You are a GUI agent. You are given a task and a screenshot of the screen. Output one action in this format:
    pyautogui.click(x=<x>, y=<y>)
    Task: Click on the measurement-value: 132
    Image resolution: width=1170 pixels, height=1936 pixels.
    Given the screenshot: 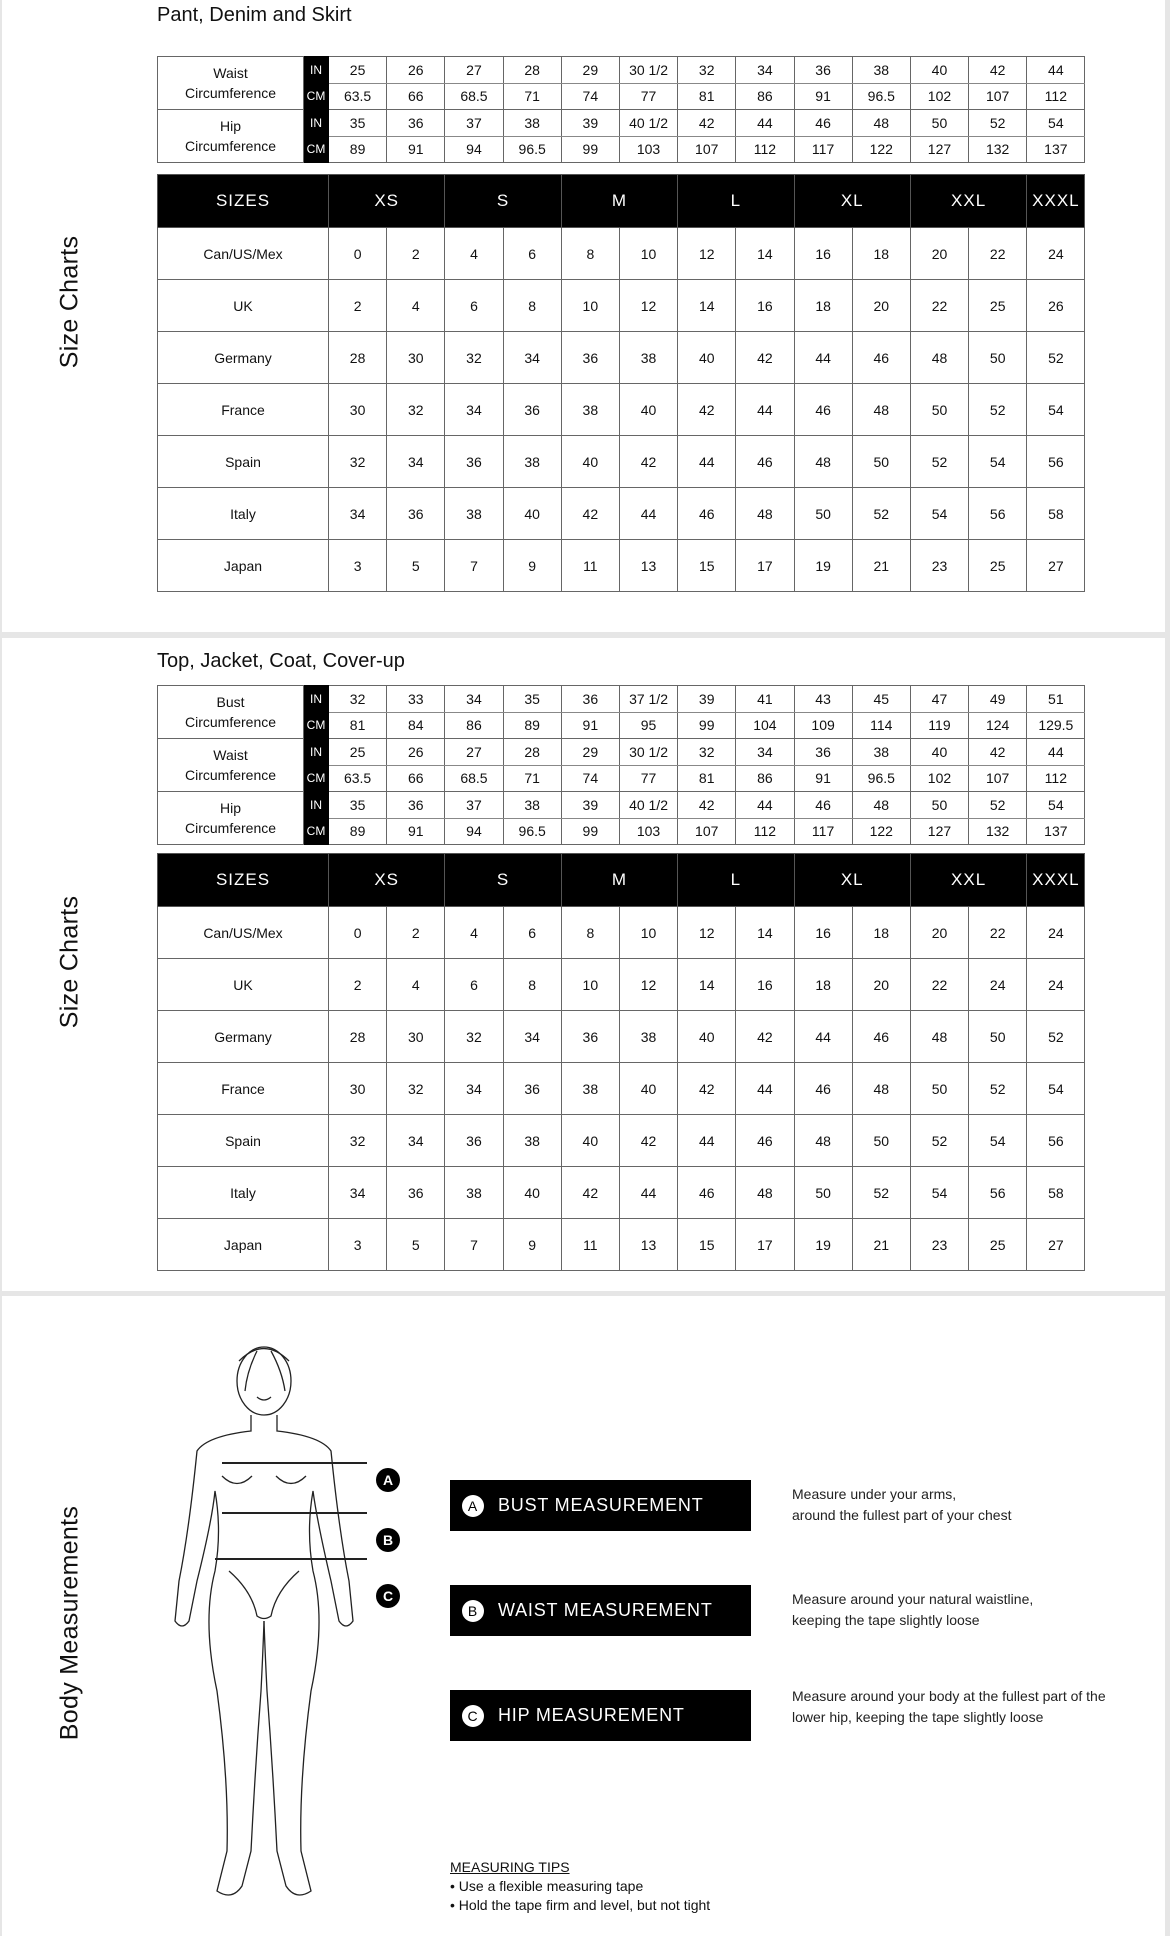 What is the action you would take?
    pyautogui.click(x=998, y=831)
    